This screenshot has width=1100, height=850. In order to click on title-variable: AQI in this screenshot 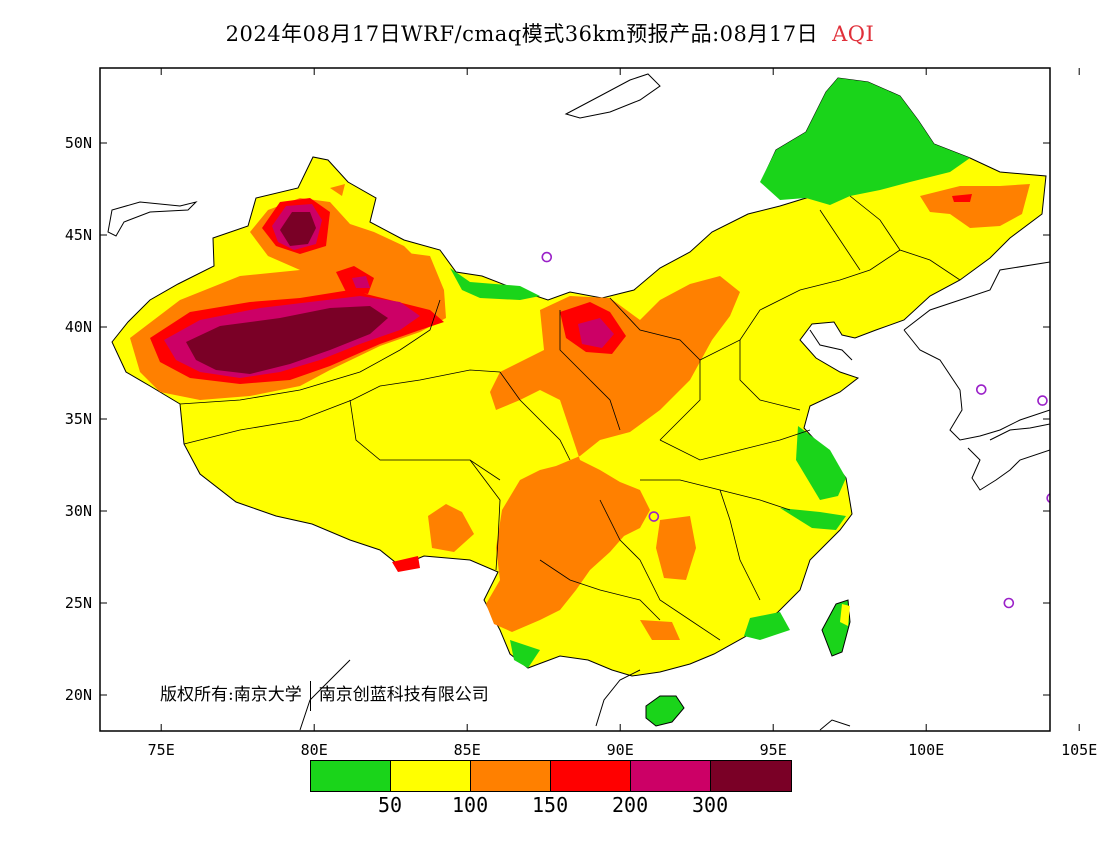, I will do `click(853, 34)`.